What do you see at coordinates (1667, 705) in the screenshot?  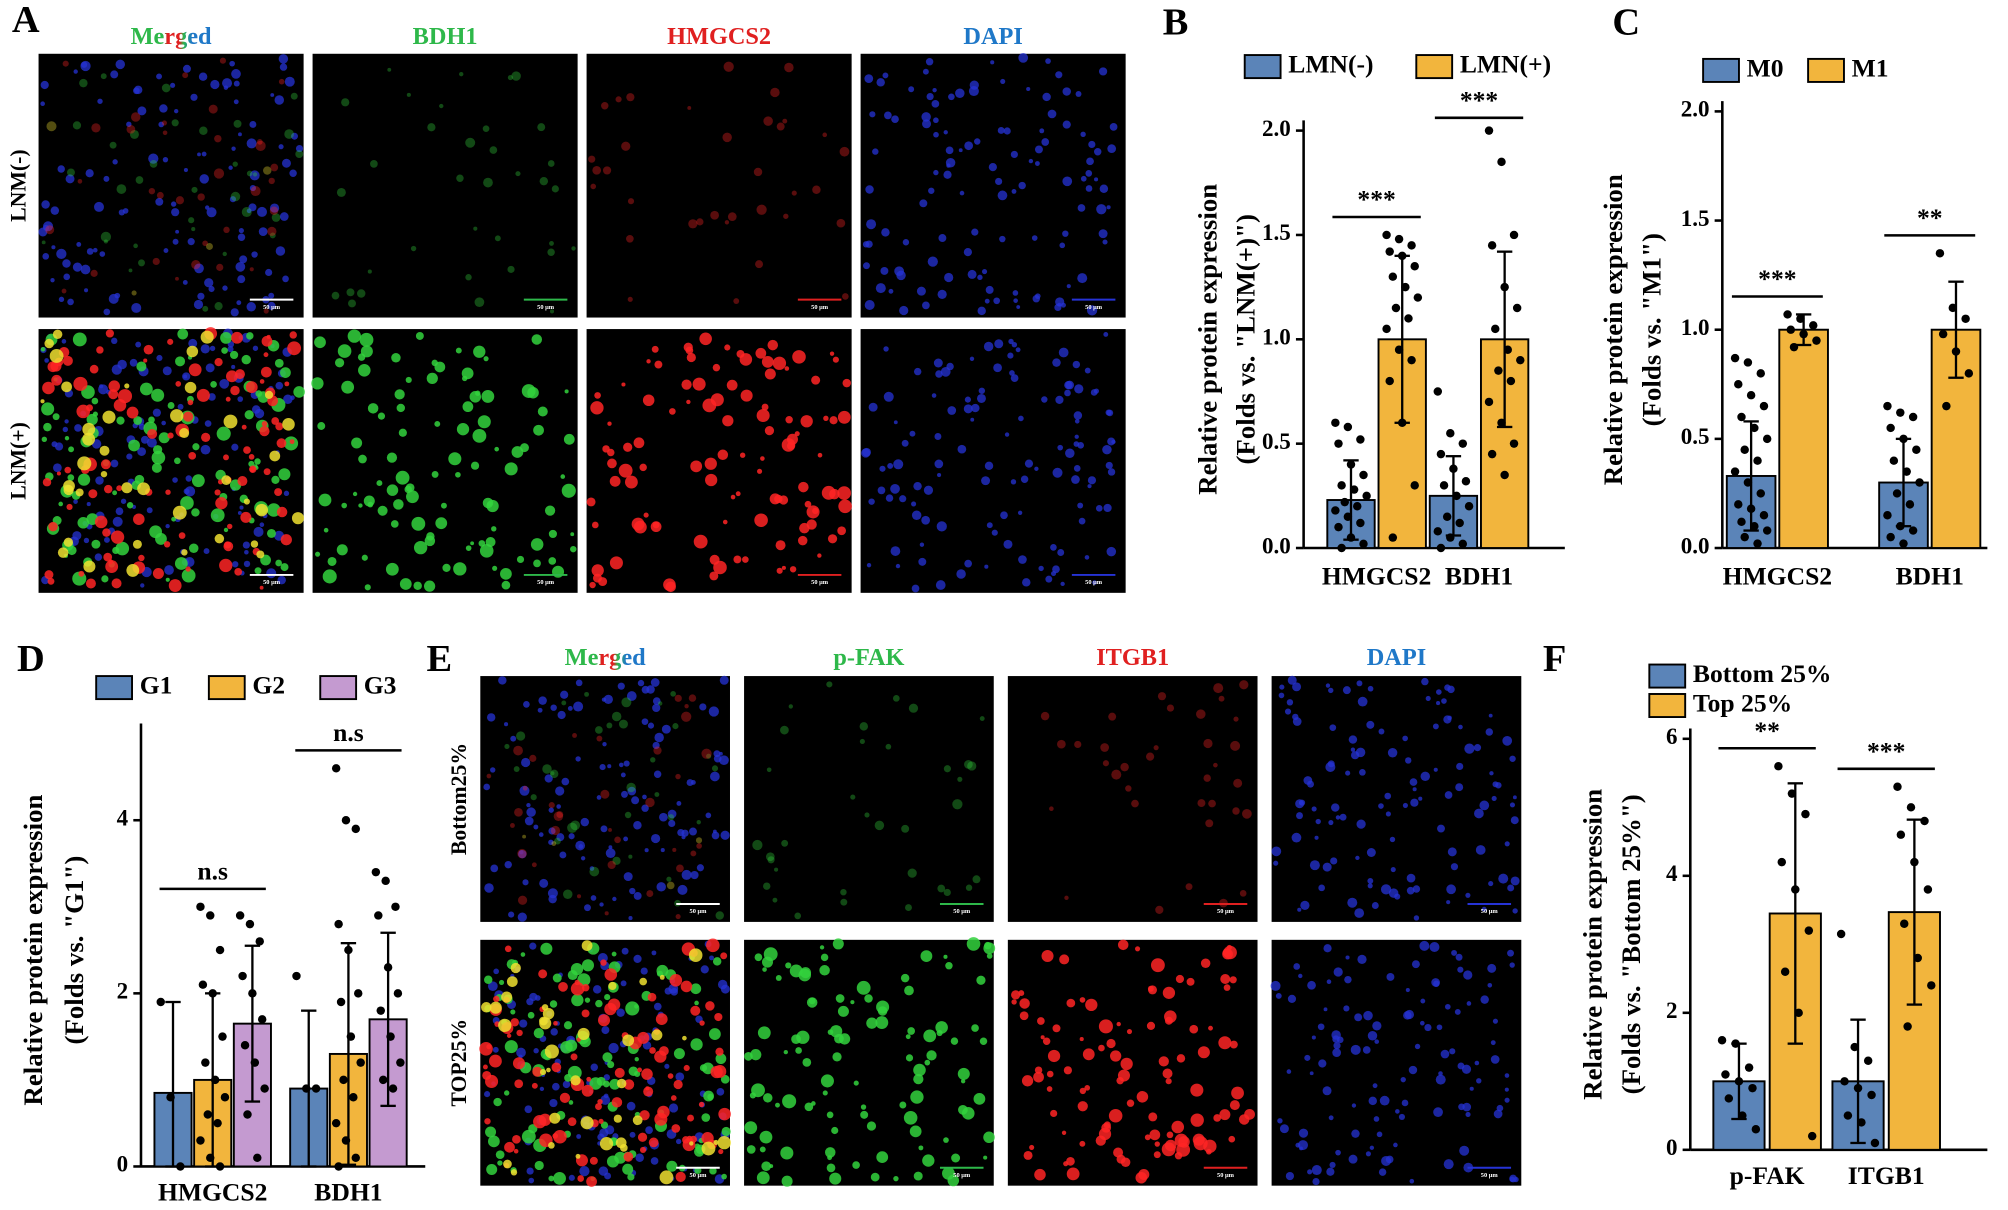 I see `legend-swatch` at bounding box center [1667, 705].